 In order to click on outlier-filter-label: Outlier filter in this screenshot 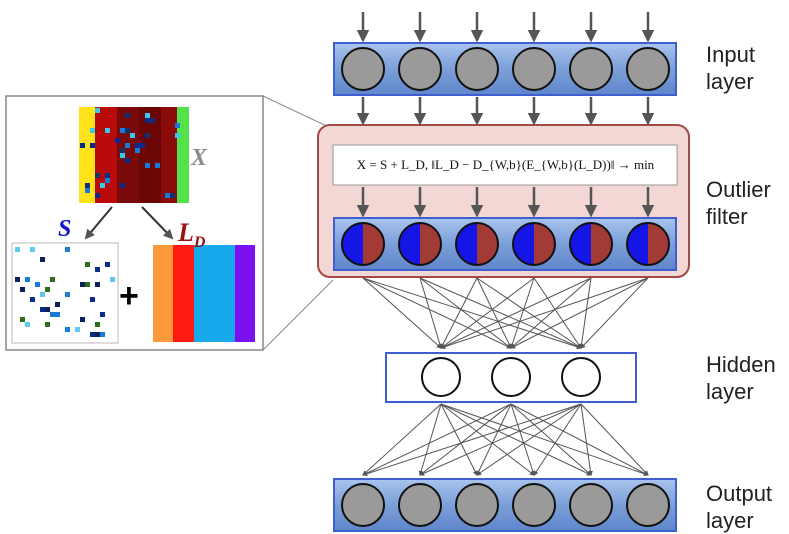, I will do `click(738, 203)`.